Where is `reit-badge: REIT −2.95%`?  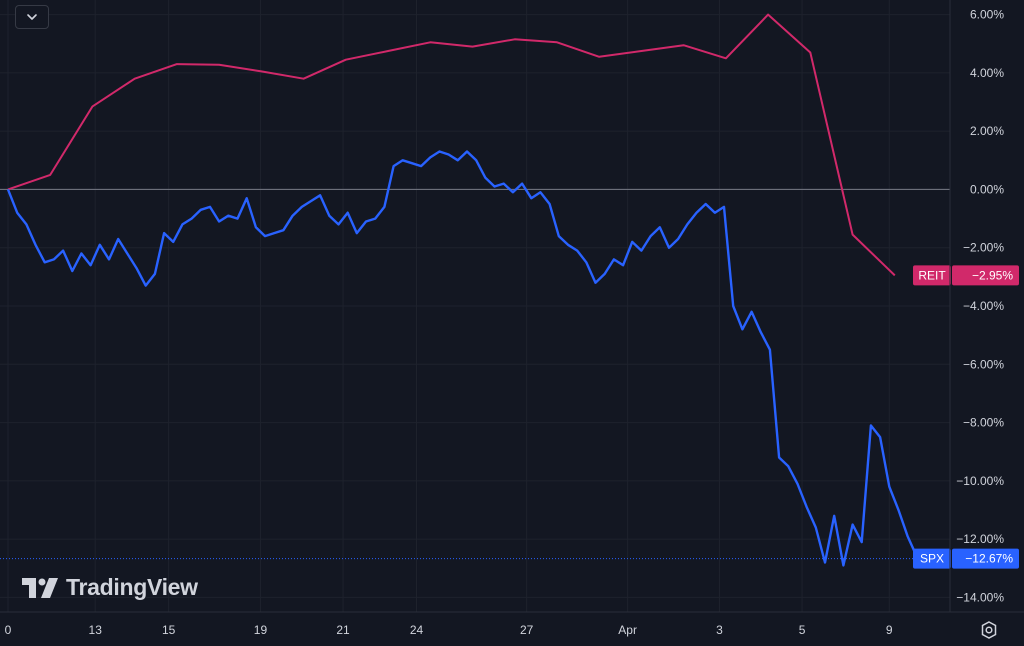
reit-badge: REIT −2.95% is located at coordinates (966, 275).